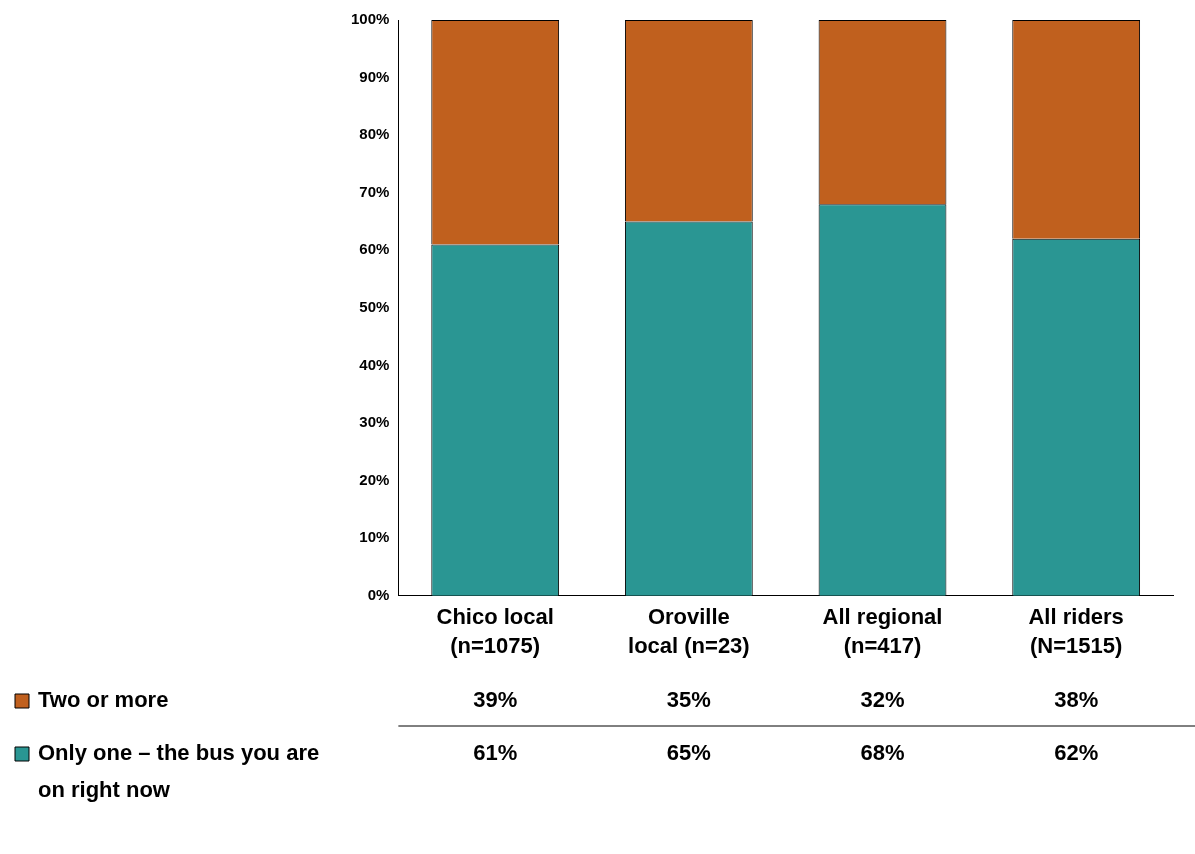  I want to click on x-tick-label: All regional (n=417), so click(882, 631).